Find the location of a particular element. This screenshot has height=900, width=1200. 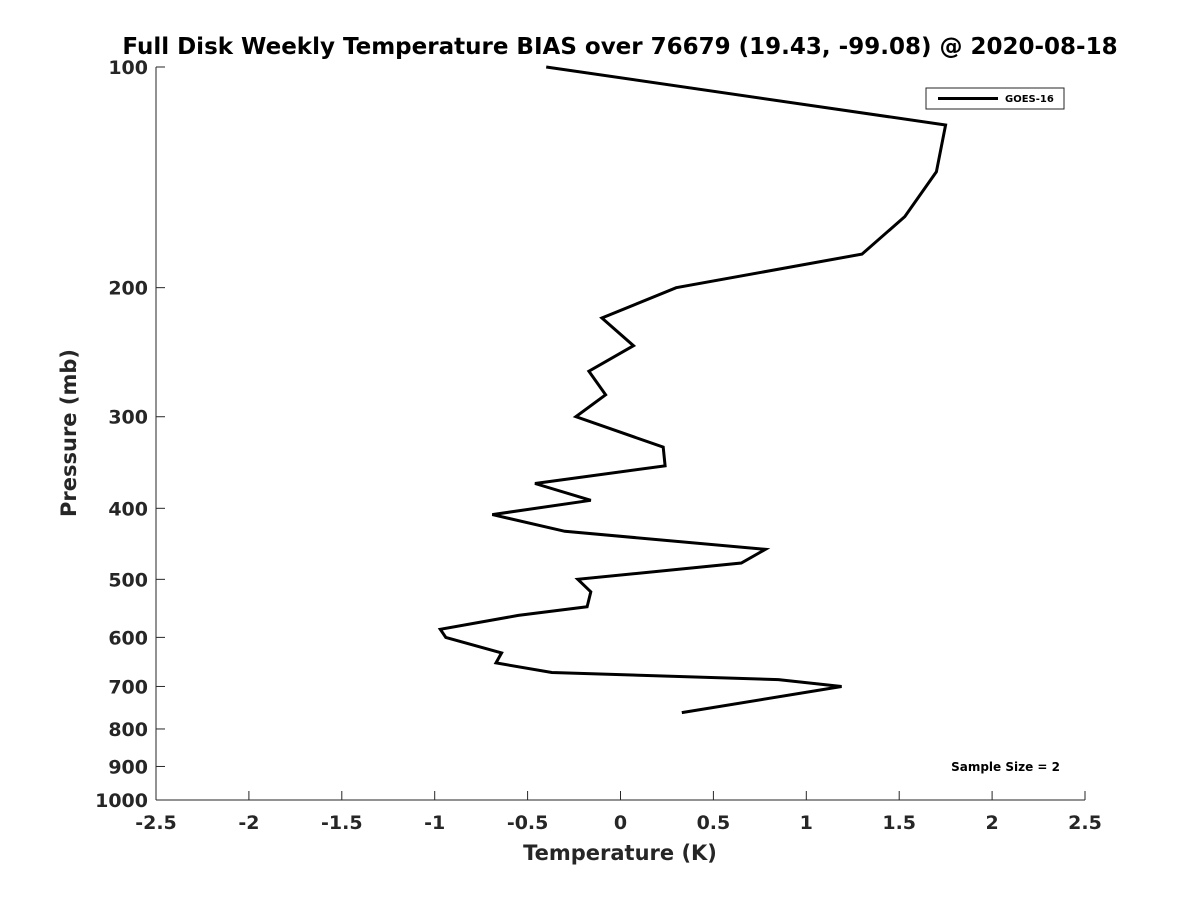

y-axis-ticks: 100 200 300 400 500 600 700 800 900 1000 is located at coordinates (130, 434).